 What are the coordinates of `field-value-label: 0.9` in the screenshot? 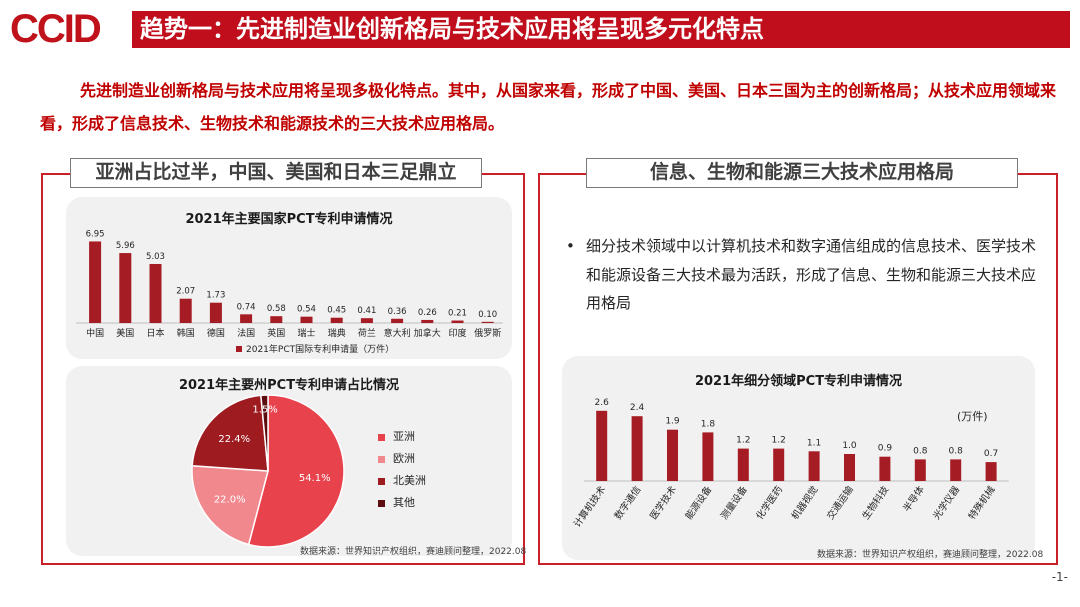 It's located at (885, 449).